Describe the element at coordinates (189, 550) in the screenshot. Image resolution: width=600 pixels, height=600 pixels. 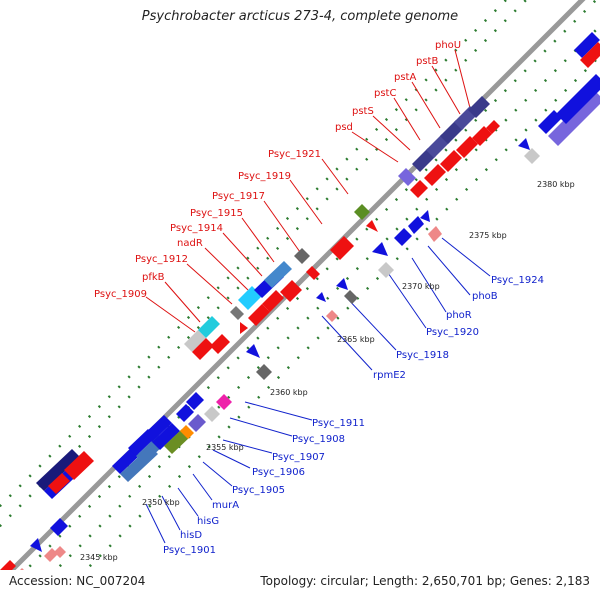
I see `gene-label: Psyc_1901` at that location.